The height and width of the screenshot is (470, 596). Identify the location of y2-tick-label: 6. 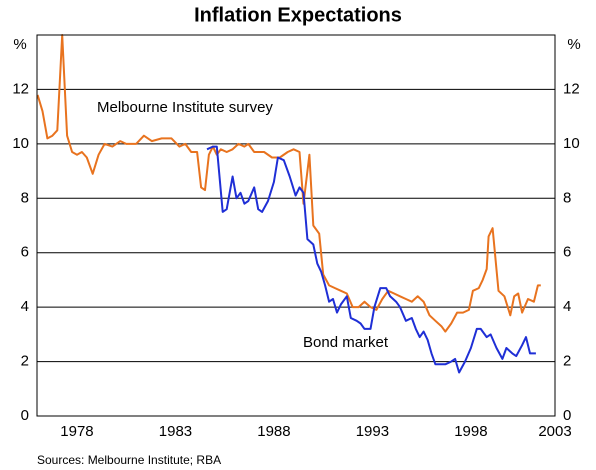
(567, 252).